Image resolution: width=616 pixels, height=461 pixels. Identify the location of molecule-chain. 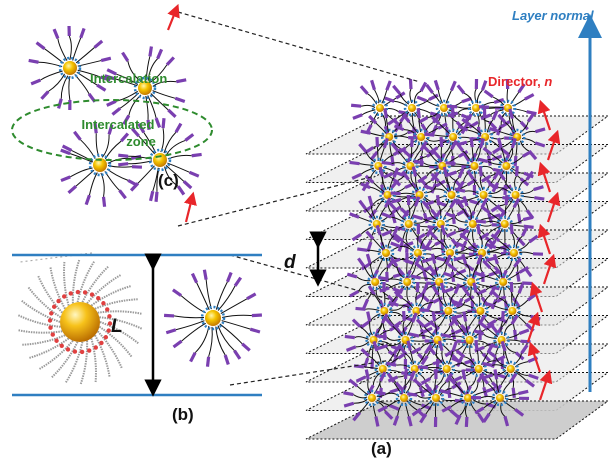
(56, 355).